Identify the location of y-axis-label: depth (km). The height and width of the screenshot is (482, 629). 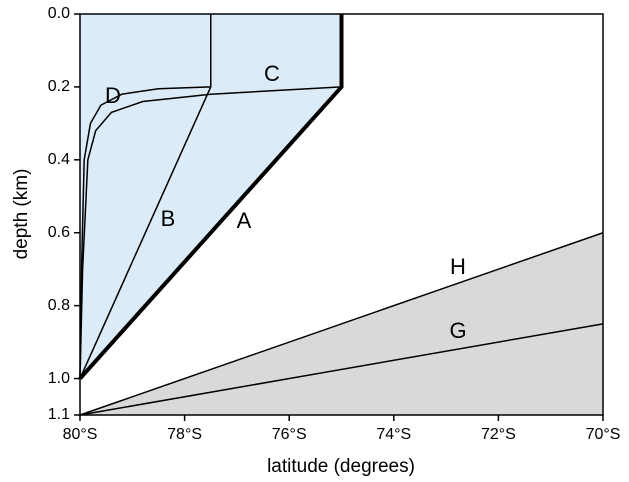
(21, 214).